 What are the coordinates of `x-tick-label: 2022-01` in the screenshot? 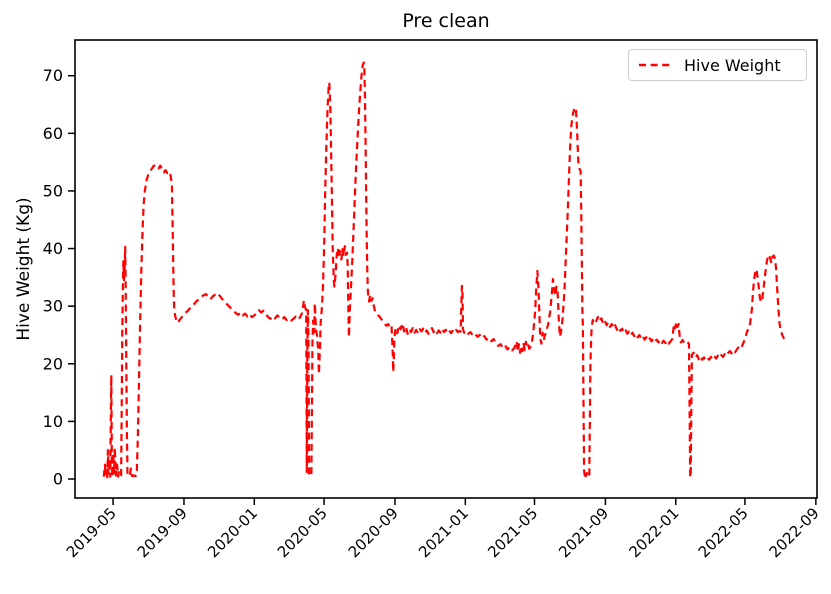 It's located at (654, 532).